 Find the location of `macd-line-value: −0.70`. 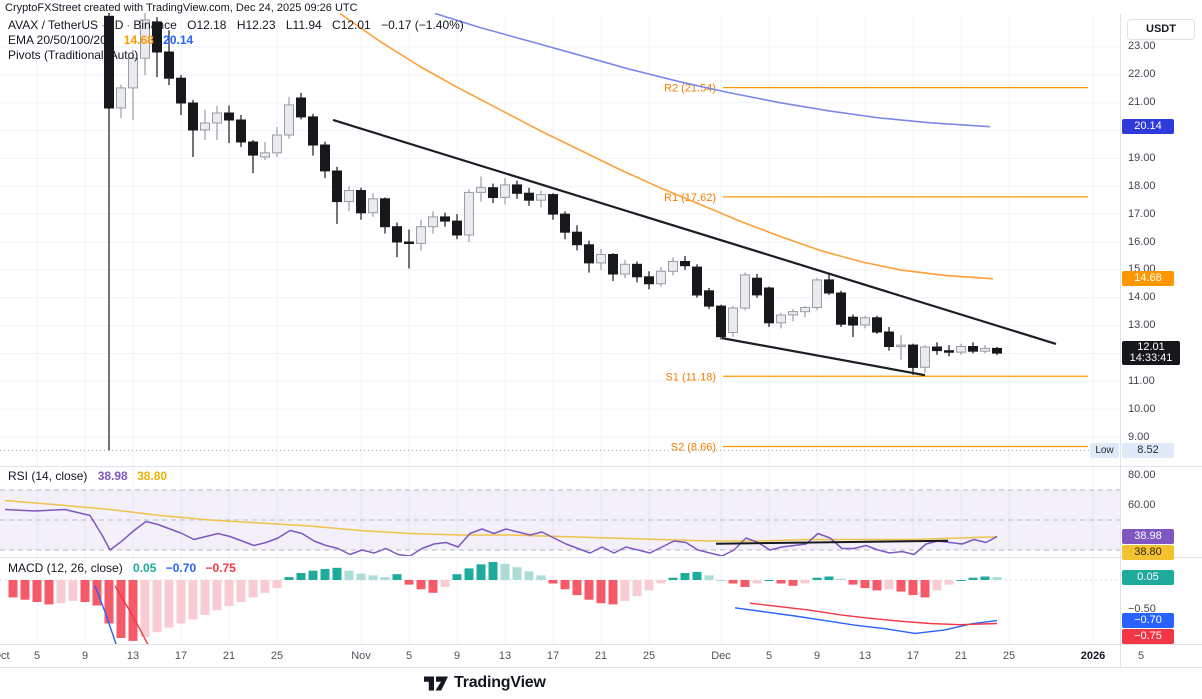

macd-line-value: −0.70 is located at coordinates (181, 568).